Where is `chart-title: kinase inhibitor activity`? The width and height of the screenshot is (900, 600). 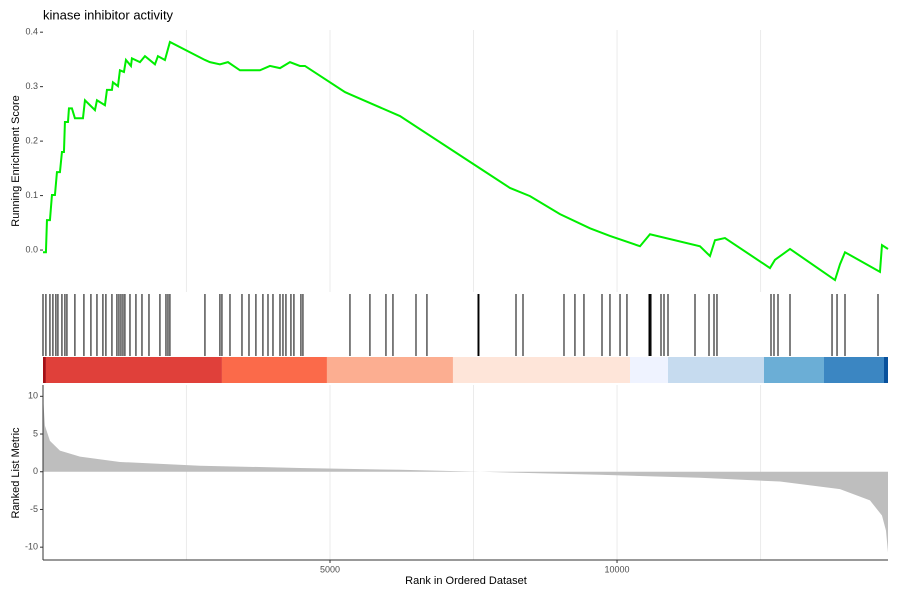 chart-title: kinase inhibitor activity is located at coordinates (108, 14).